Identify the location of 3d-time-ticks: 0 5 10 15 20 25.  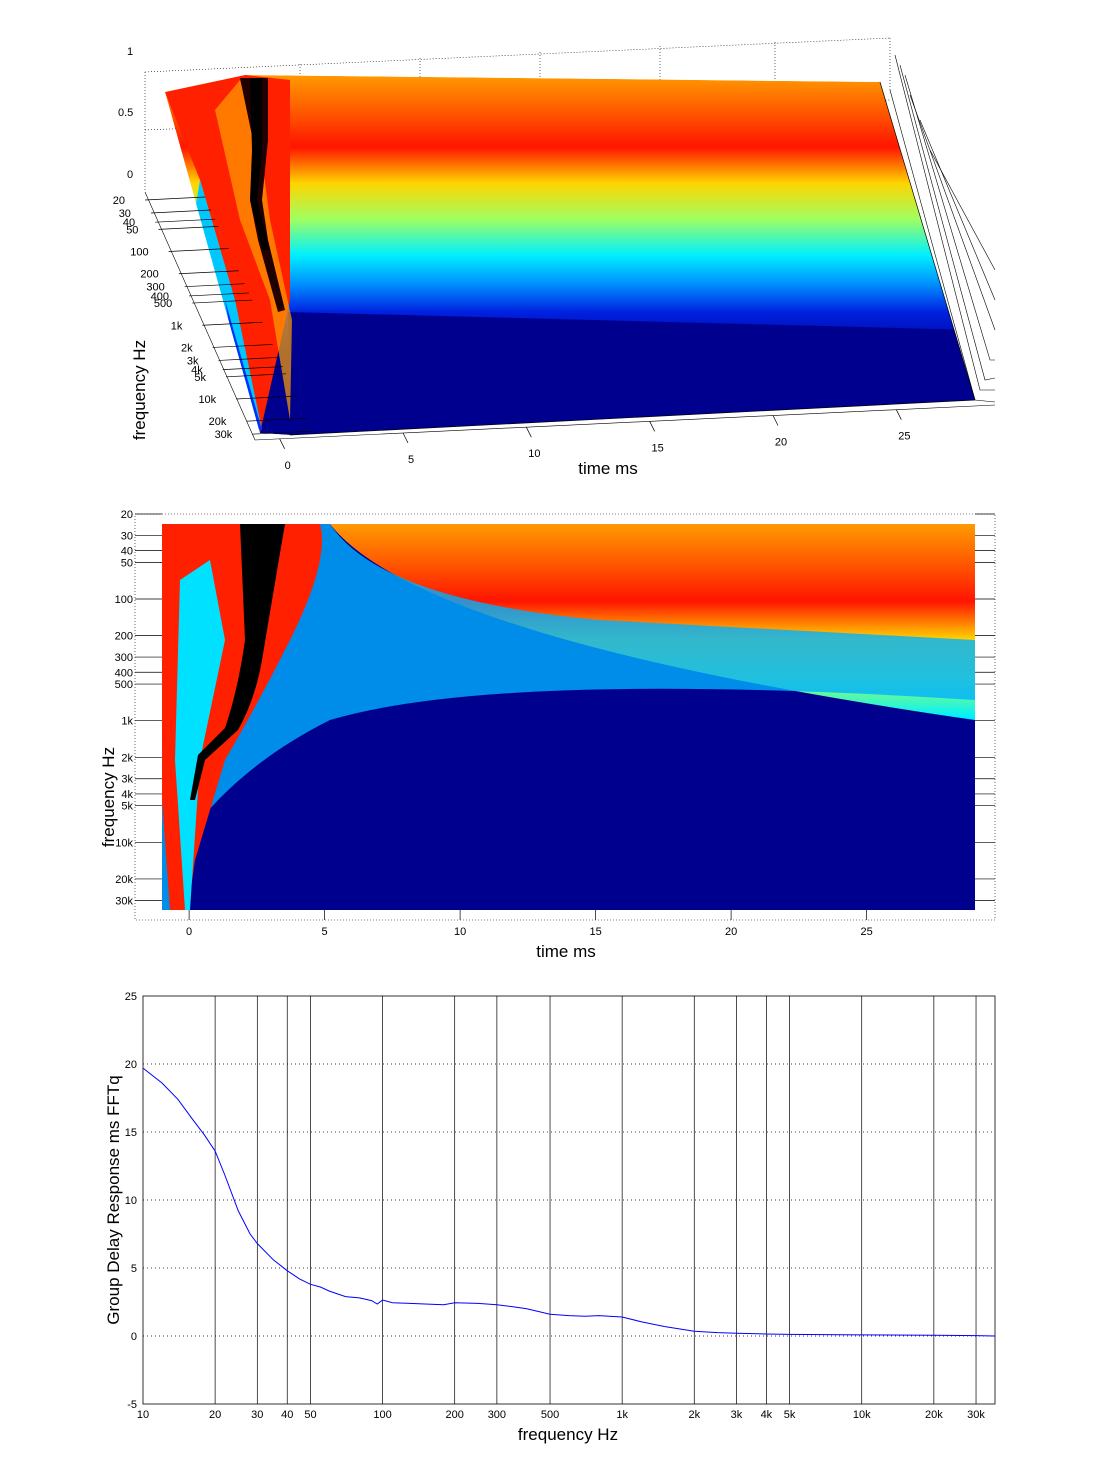
(594, 440).